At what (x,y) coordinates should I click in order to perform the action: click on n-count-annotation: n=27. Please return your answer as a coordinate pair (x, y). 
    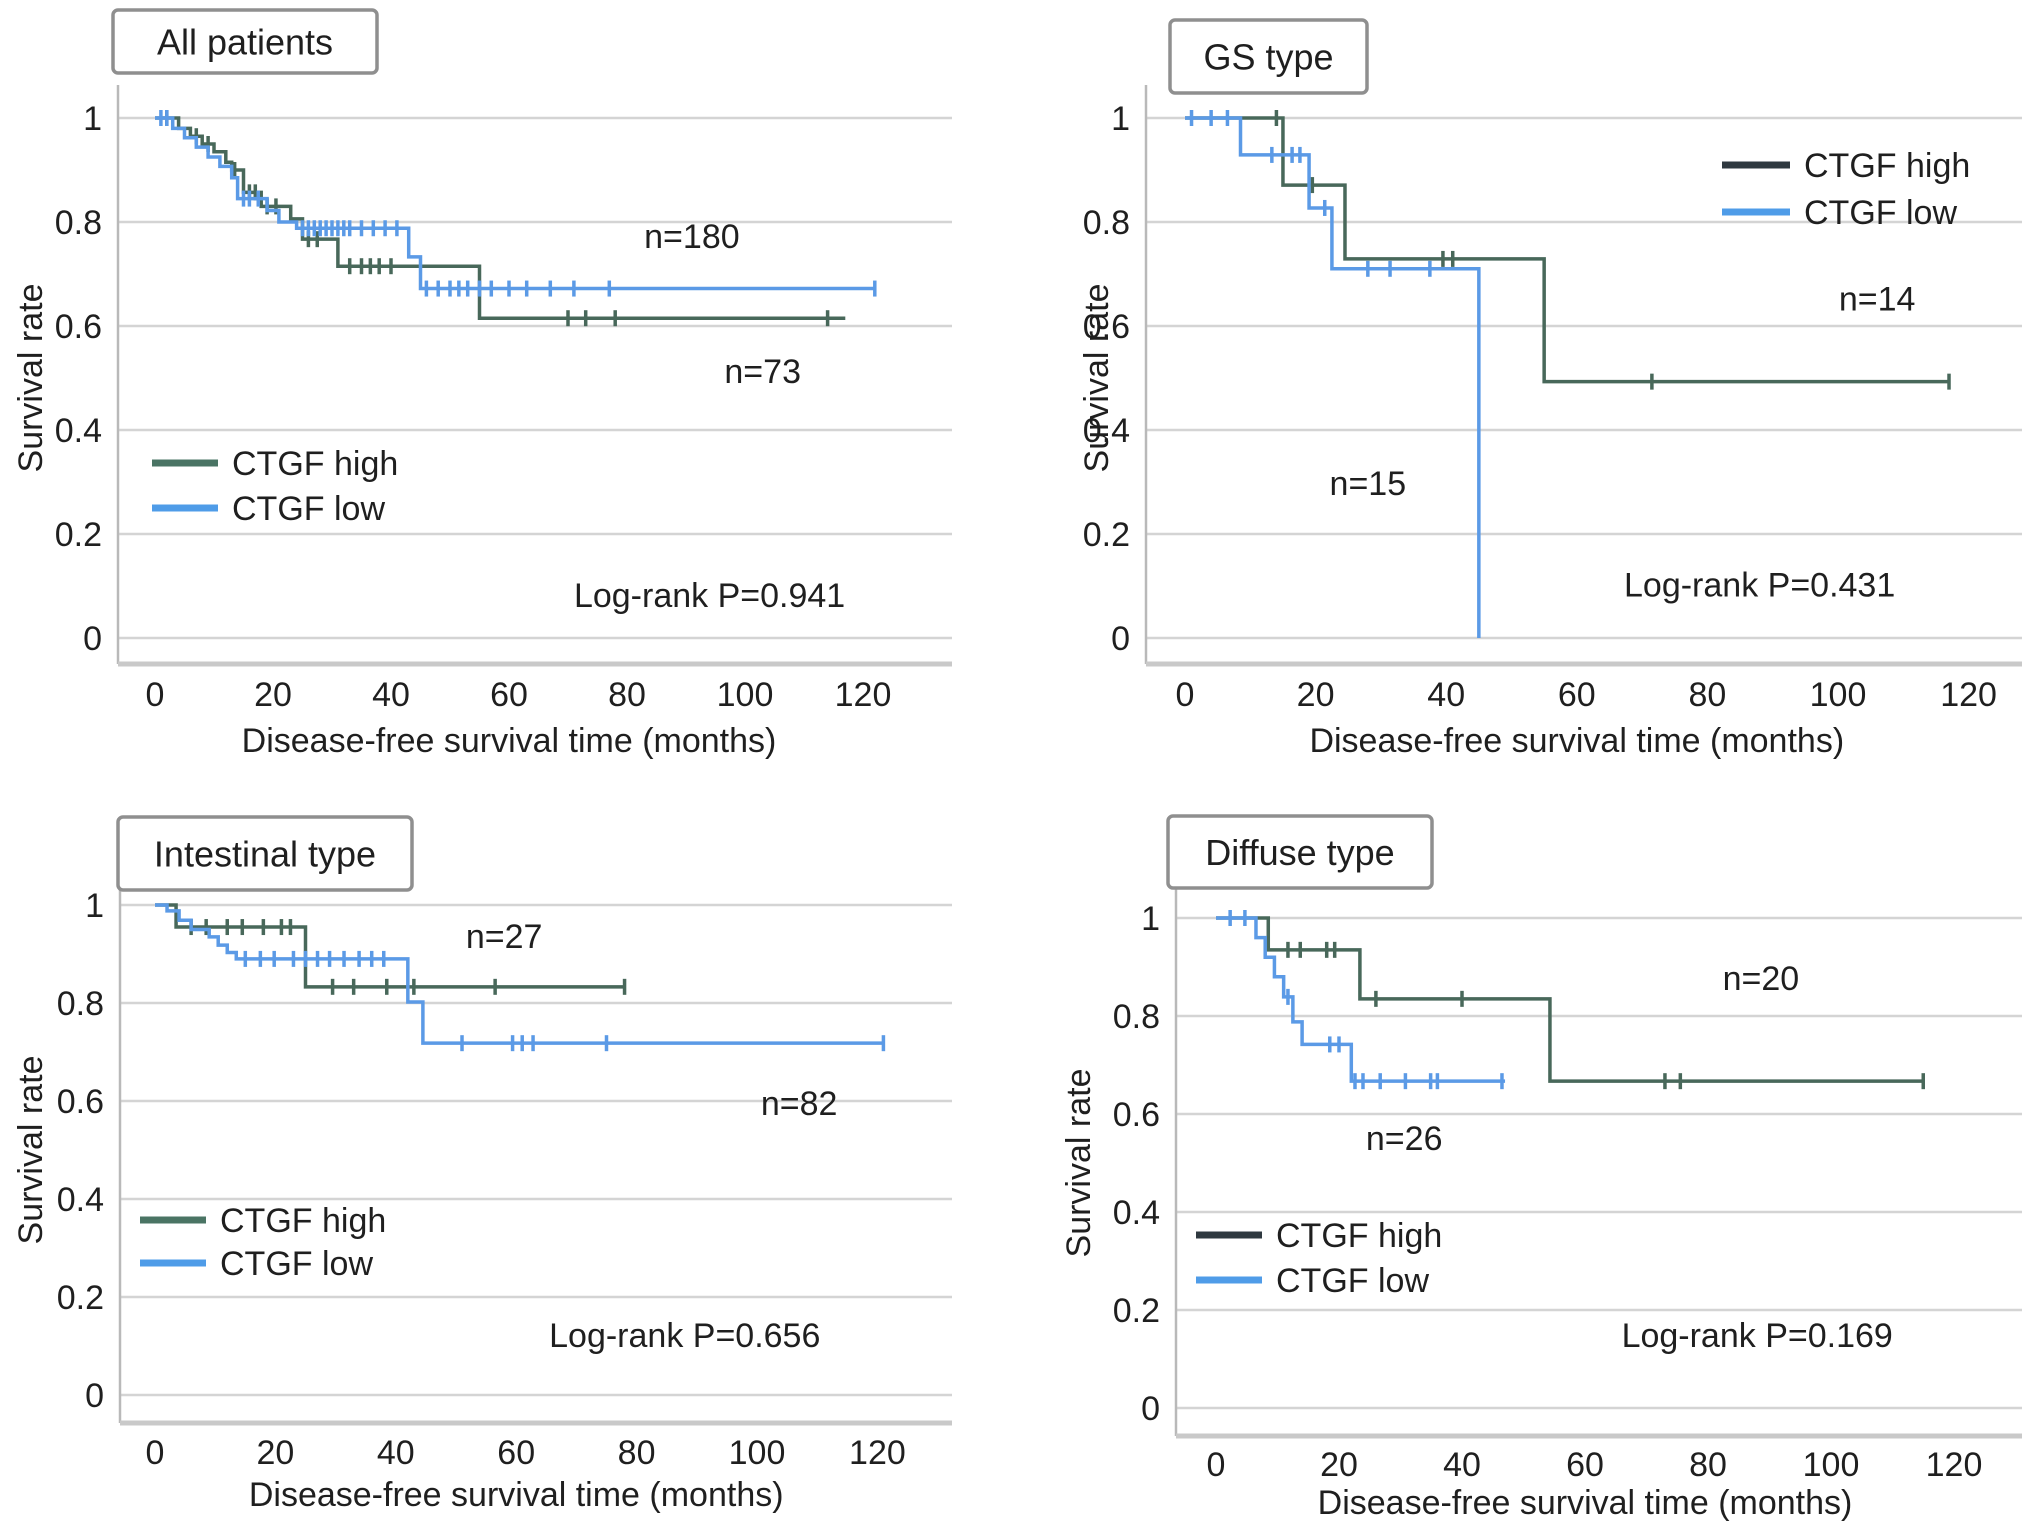
    Looking at the image, I should click on (504, 937).